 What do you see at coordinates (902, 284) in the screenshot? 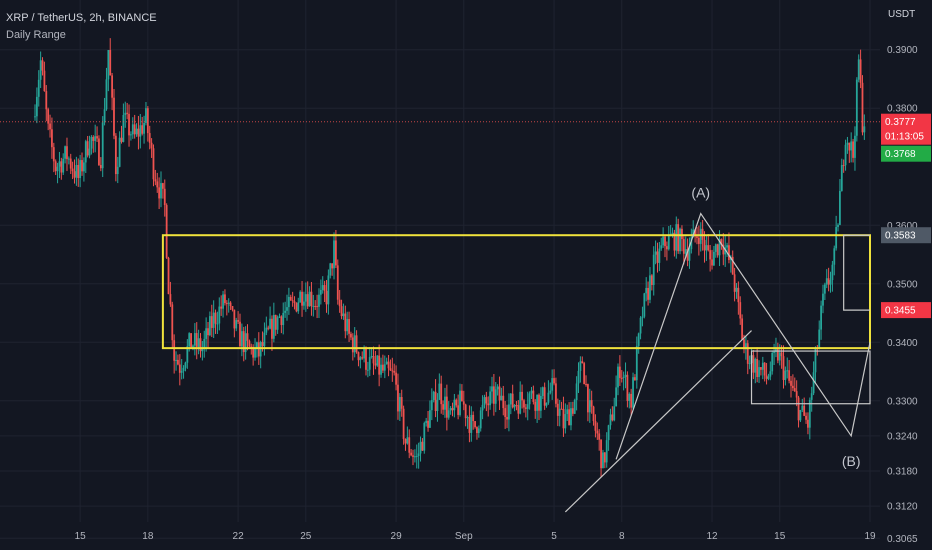
I see `y-tick-label: 0.3500` at bounding box center [902, 284].